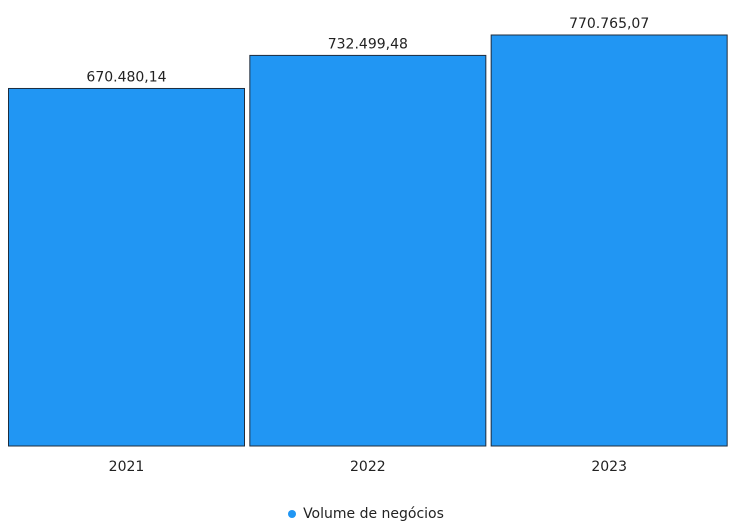 This screenshot has width=732, height=527. I want to click on x-tick-2022: 2022, so click(368, 467).